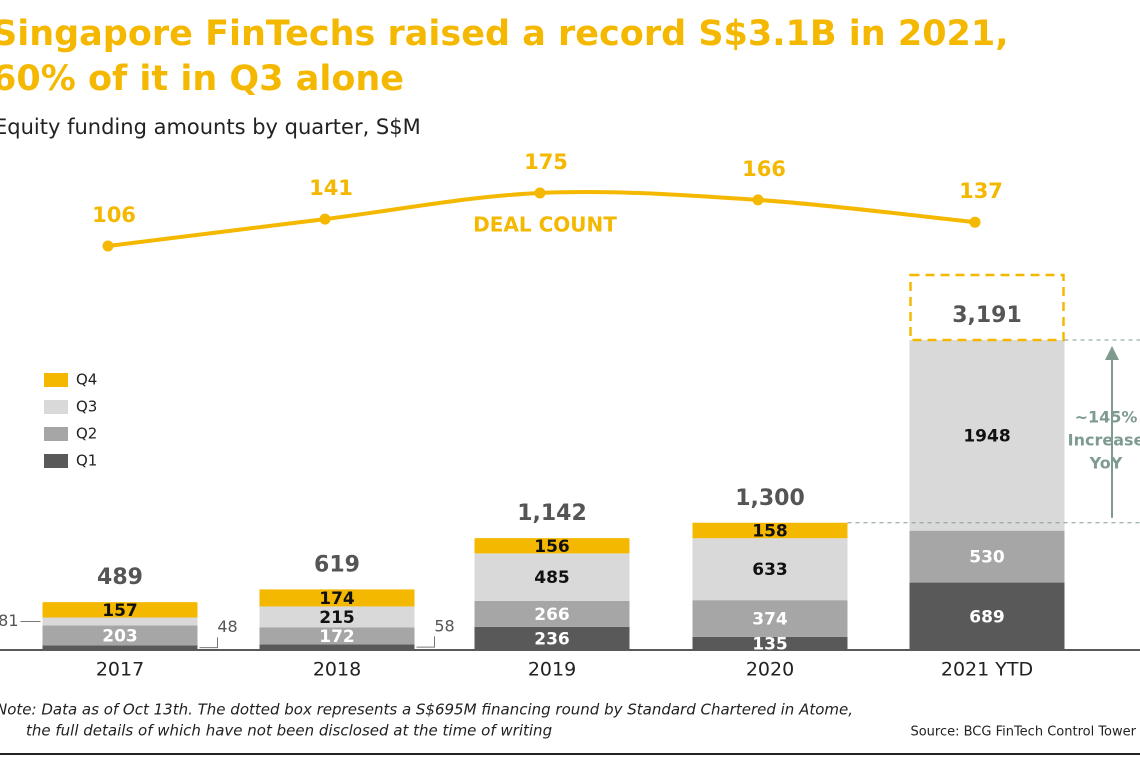 This screenshot has width=1140, height=760. I want to click on chart-title: 60% of it in Q3 alone, so click(202, 79).